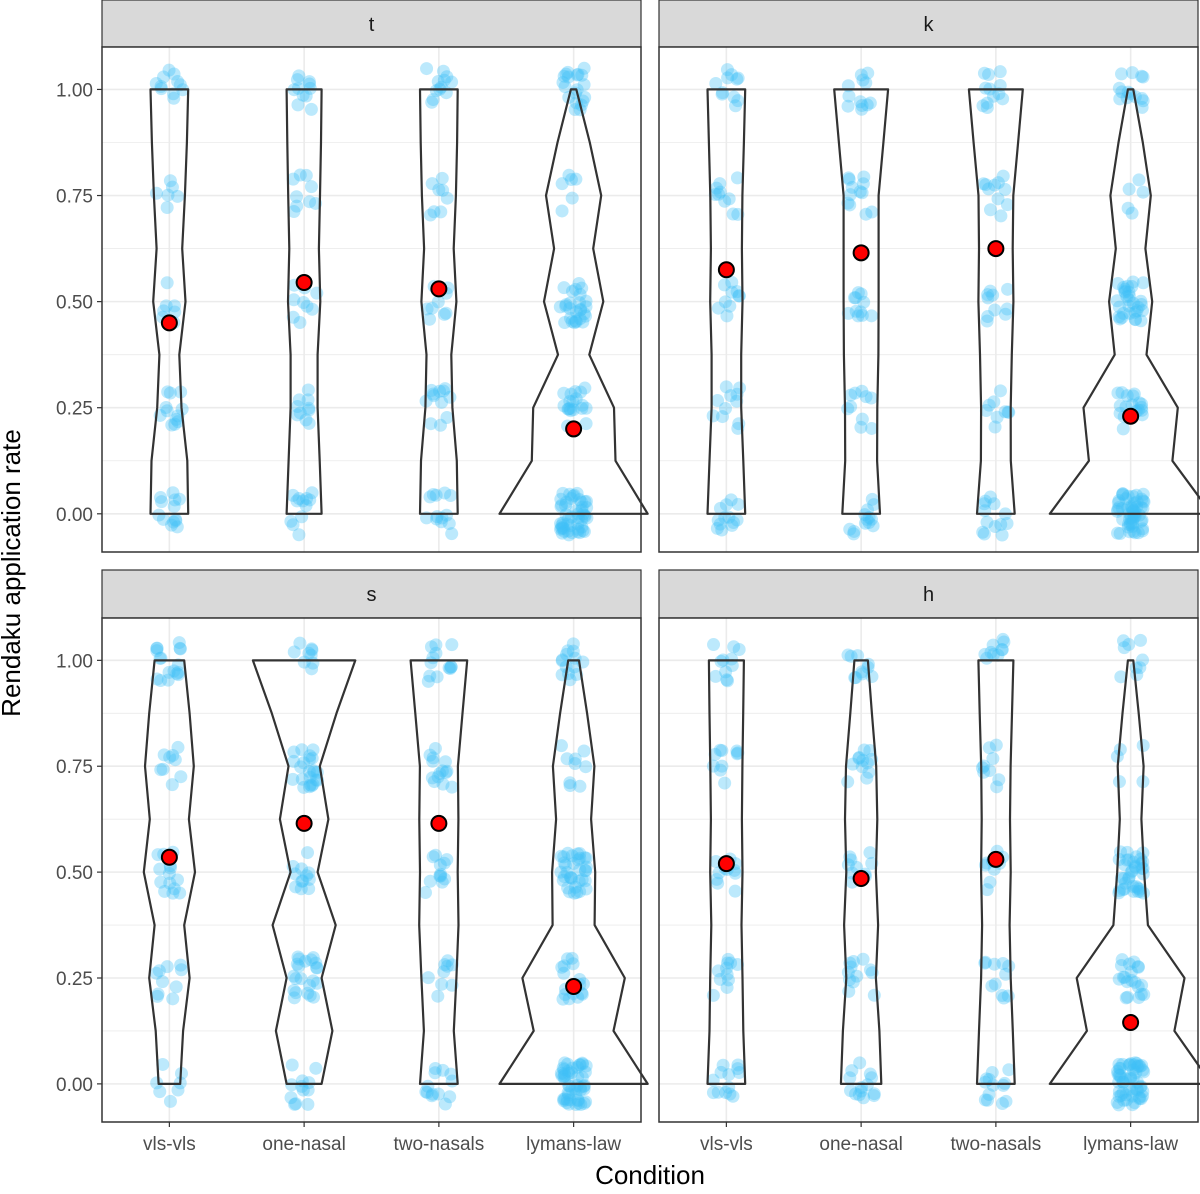 The width and height of the screenshot is (1200, 1194). Describe the element at coordinates (169, 1144) in the screenshot. I see `x-tick-label: vls-vls` at that location.